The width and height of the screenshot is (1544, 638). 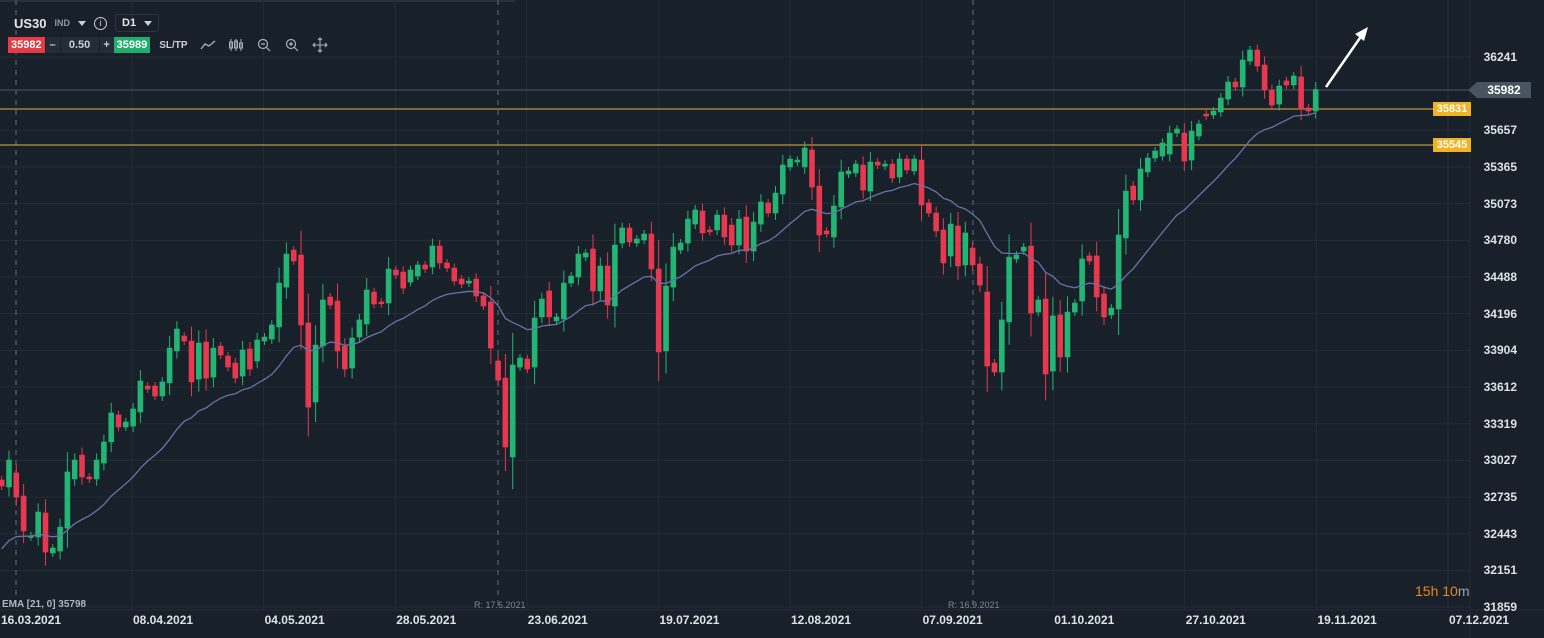 I want to click on y-tick-label: 35073, so click(x=1500, y=203).